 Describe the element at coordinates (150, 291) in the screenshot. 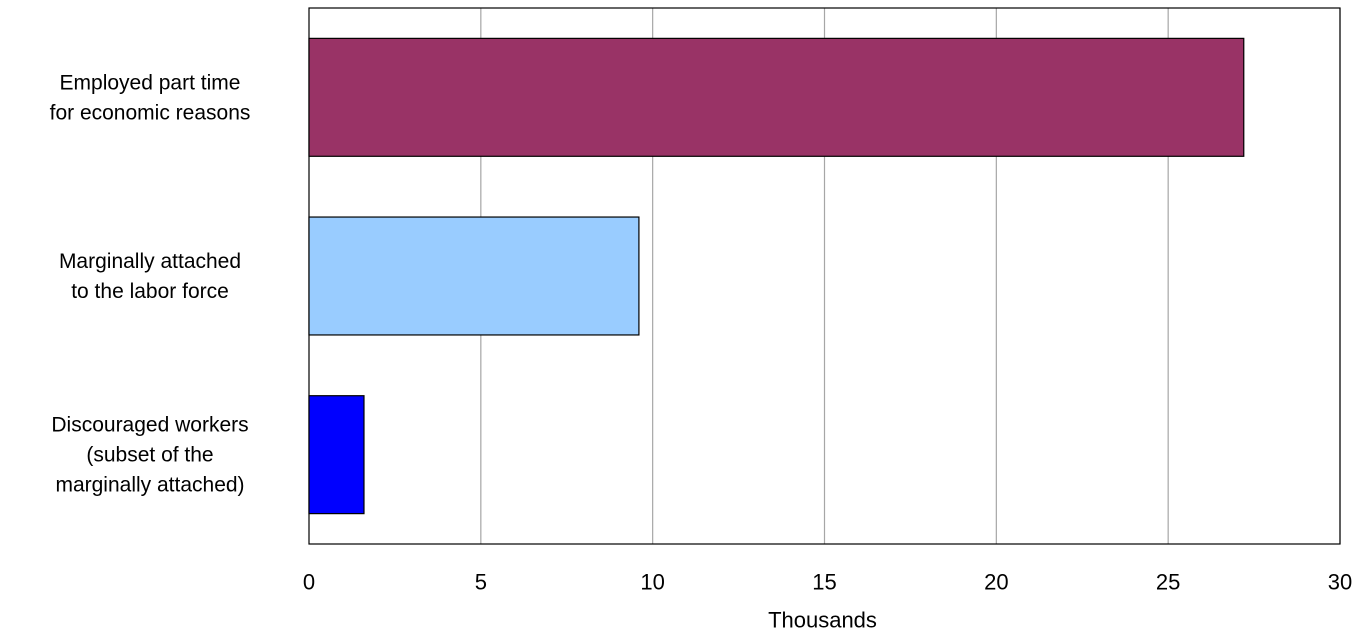

I see `category-label-1-line-1: to the labor force` at that location.